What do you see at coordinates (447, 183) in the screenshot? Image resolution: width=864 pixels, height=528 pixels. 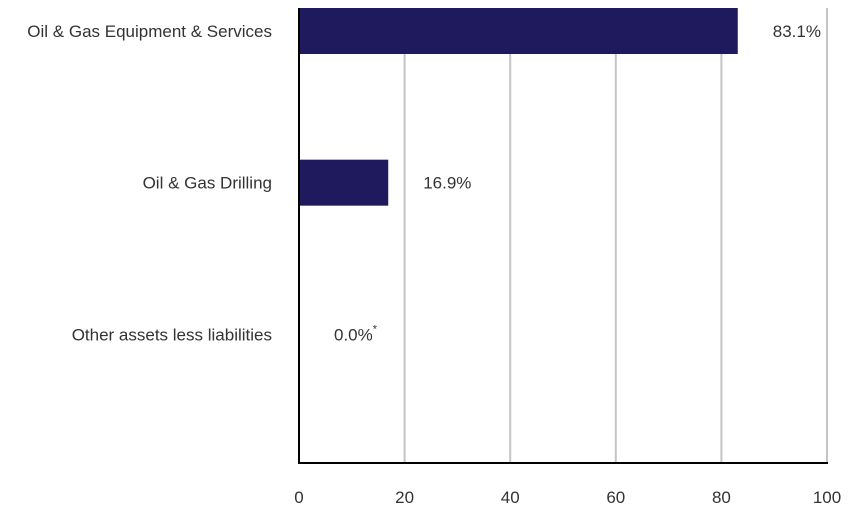 I see `value-label-1: 16.9%` at bounding box center [447, 183].